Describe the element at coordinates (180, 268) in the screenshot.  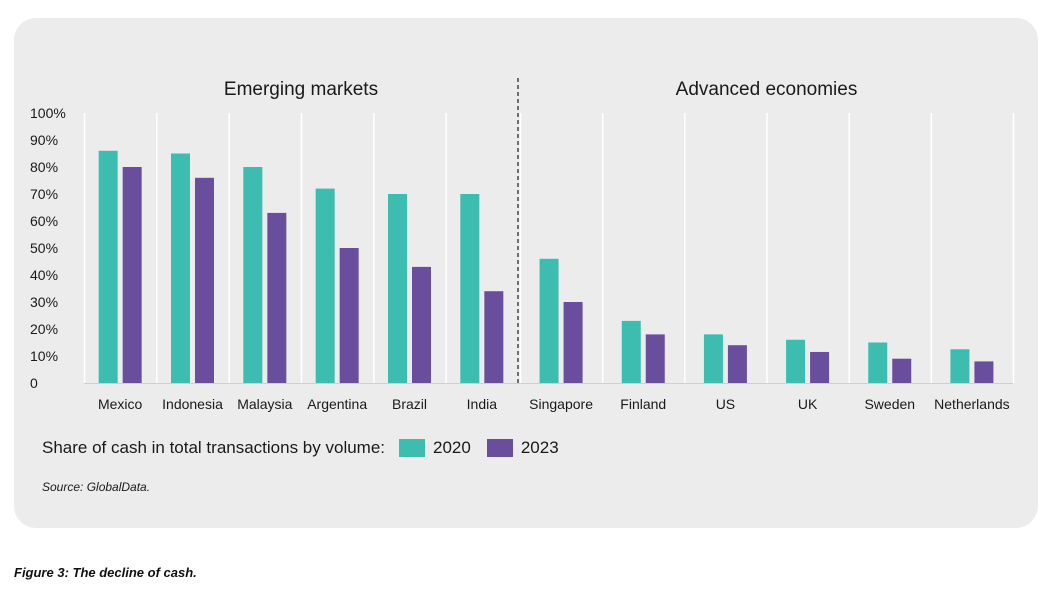
I see `bar-2020-indonesia` at that location.